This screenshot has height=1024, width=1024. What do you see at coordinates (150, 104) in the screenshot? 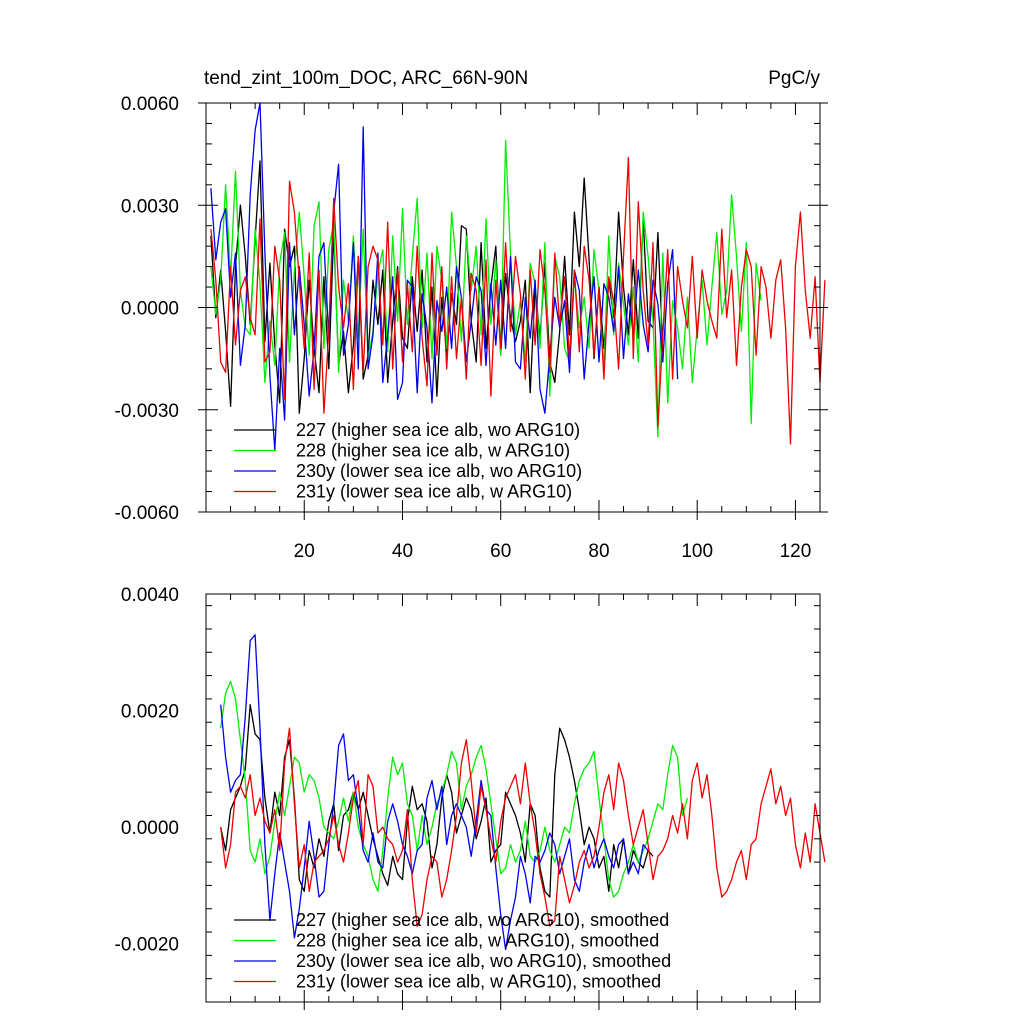
I see `y-tick-label: 0.0060` at bounding box center [150, 104].